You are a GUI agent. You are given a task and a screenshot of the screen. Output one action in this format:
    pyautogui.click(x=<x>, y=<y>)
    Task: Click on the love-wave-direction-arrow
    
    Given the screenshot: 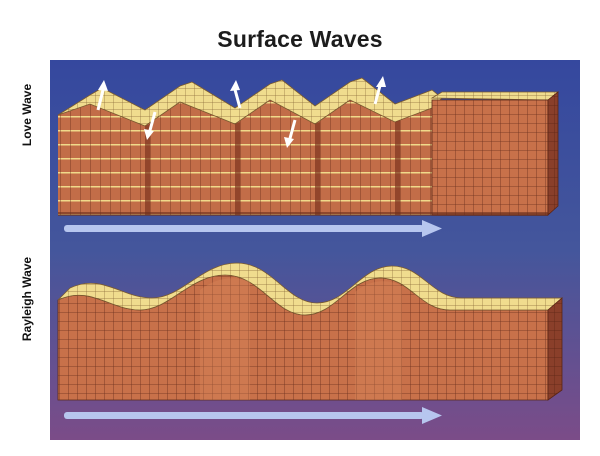 What is the action you would take?
    pyautogui.click(x=253, y=228)
    